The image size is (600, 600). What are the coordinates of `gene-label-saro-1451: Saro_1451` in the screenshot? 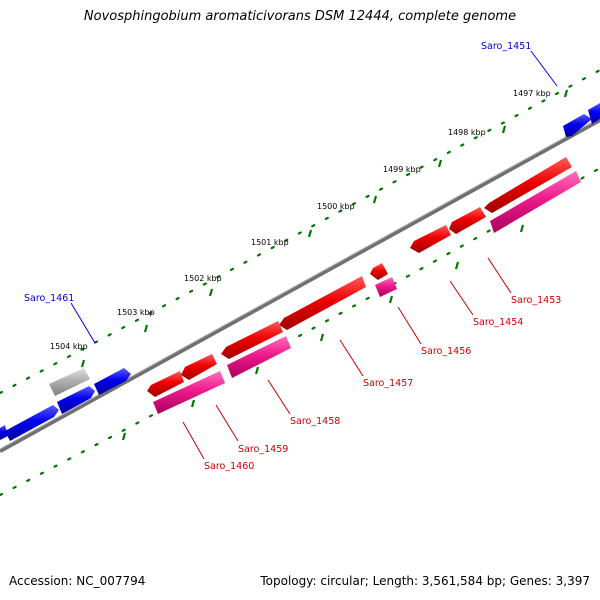 It's located at (506, 46).